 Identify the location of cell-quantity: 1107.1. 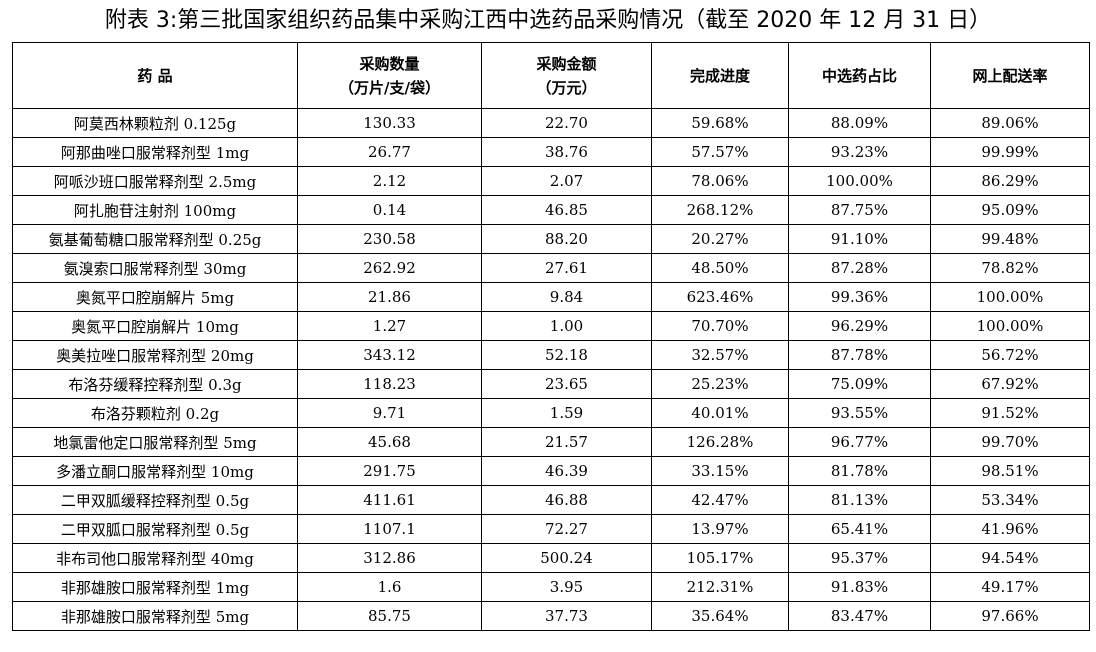
(389, 529).